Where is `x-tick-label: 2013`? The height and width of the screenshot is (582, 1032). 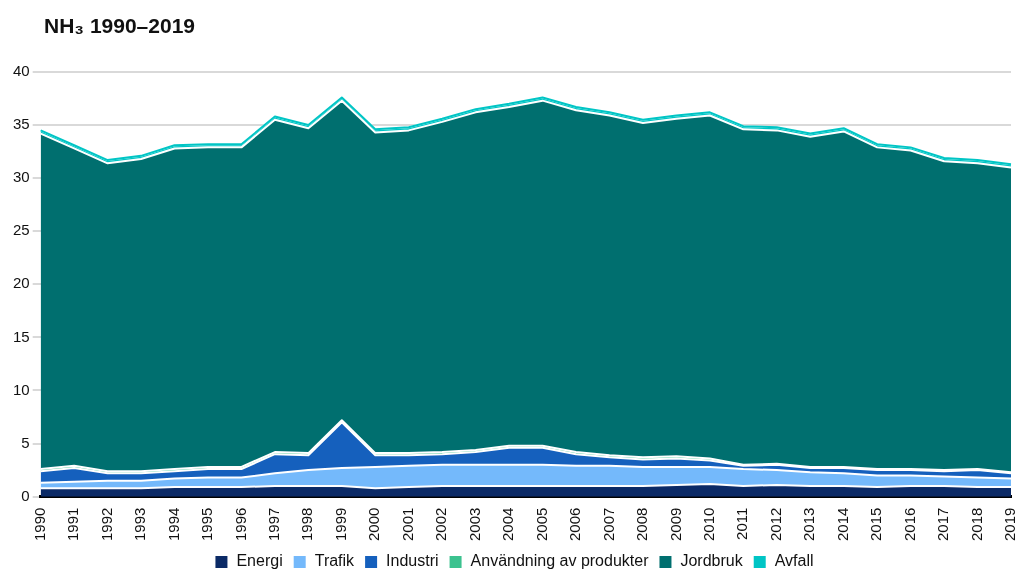 x-tick-label: 2013 is located at coordinates (809, 524).